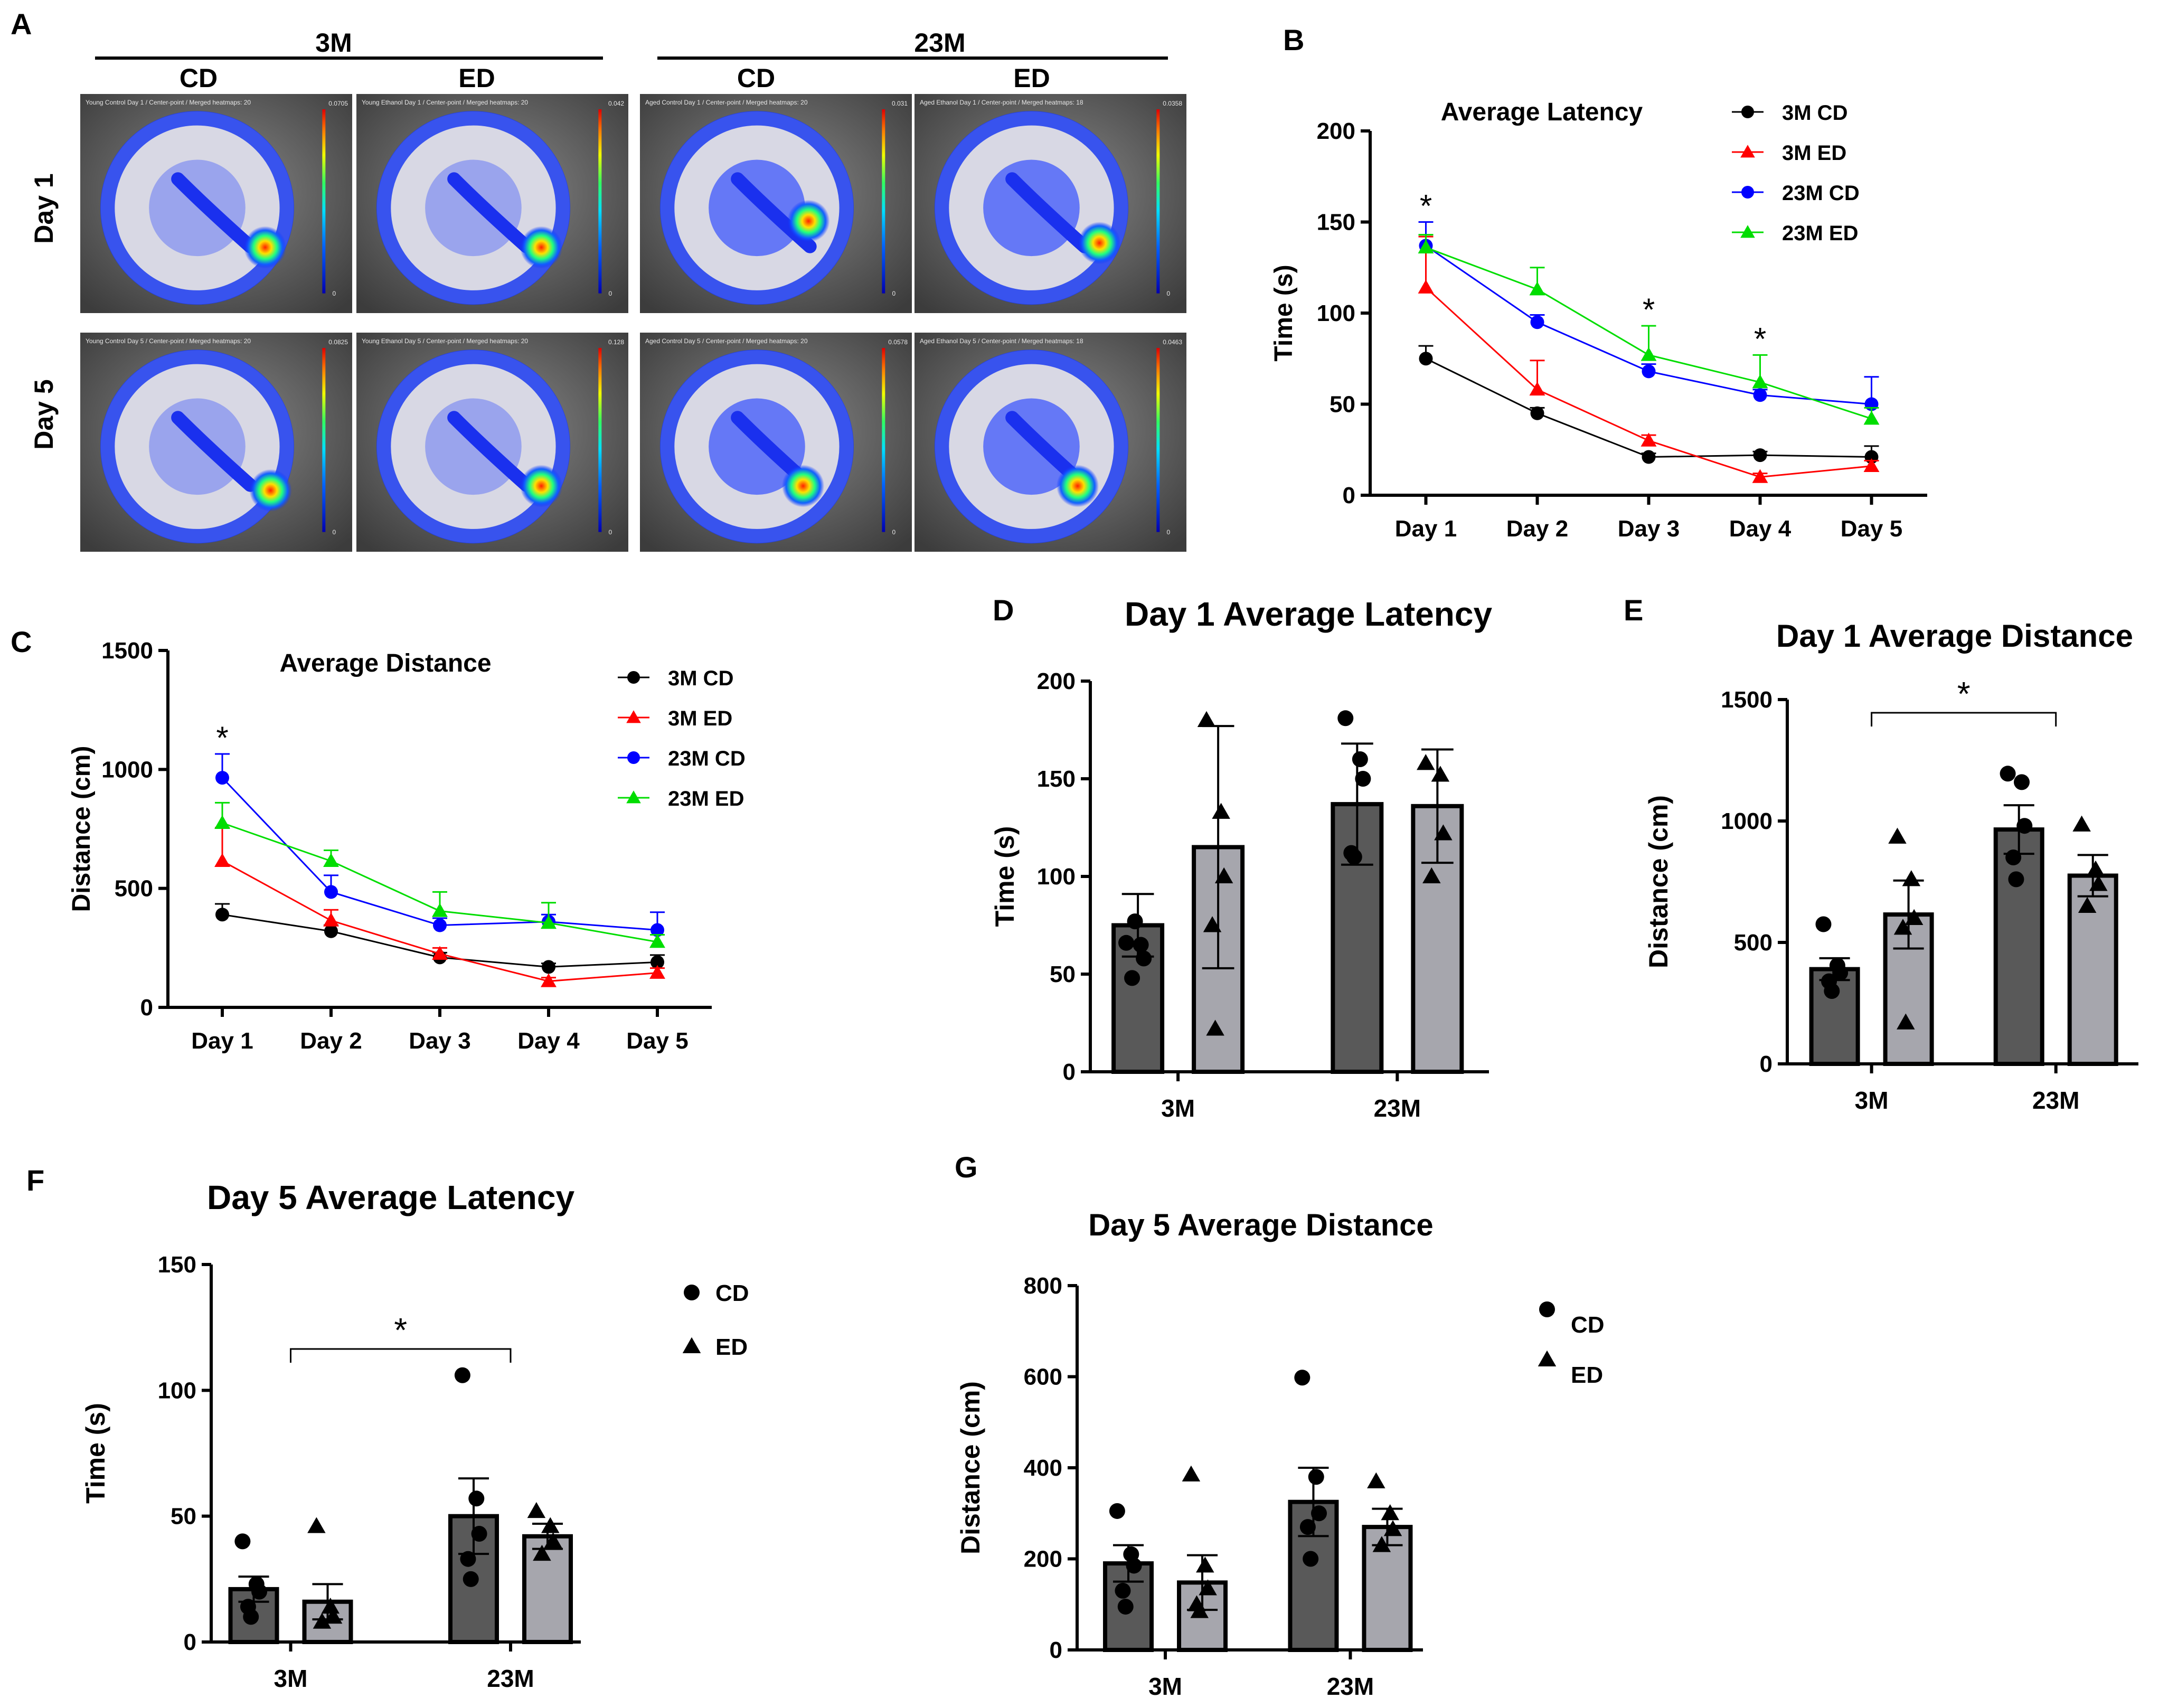  What do you see at coordinates (44, 208) in the screenshot?
I see `row-label-day1: Day 1` at bounding box center [44, 208].